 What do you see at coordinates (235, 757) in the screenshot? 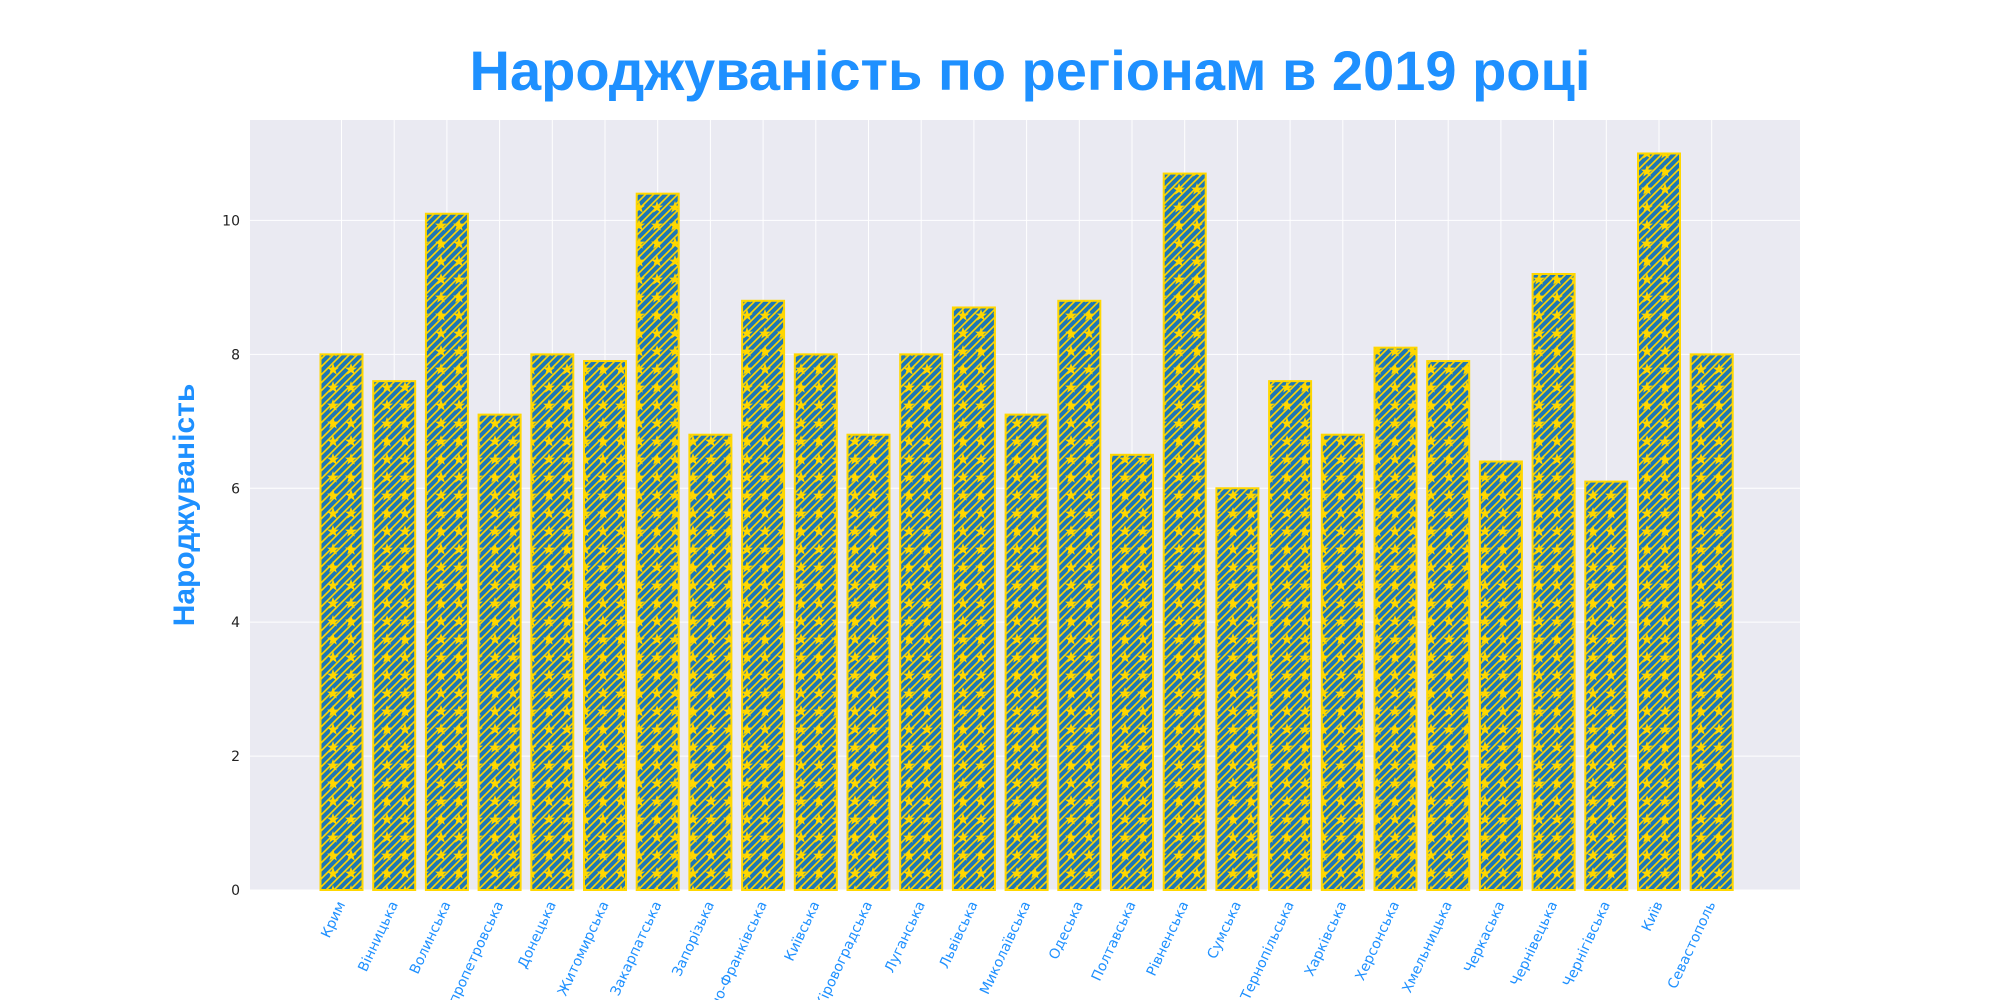
I see `y-tick-label: 2` at bounding box center [235, 757].